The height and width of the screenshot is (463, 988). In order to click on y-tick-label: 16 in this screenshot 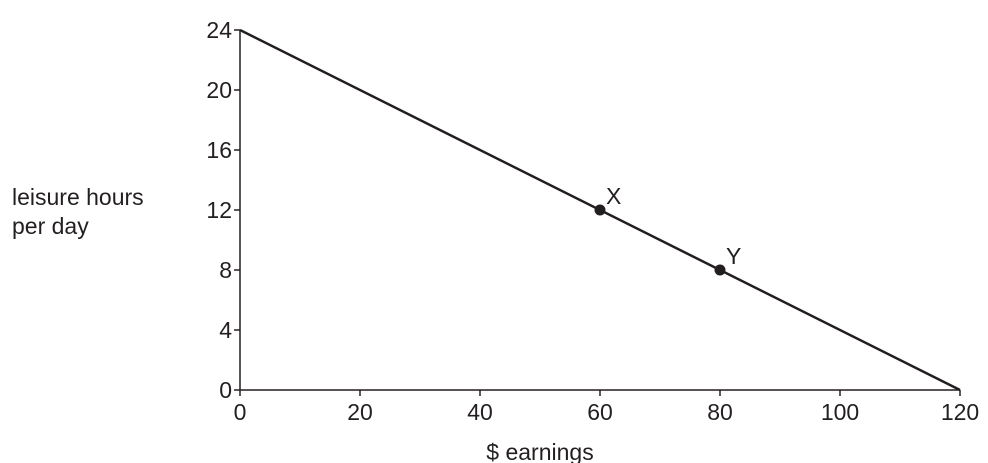, I will do `click(219, 150)`.